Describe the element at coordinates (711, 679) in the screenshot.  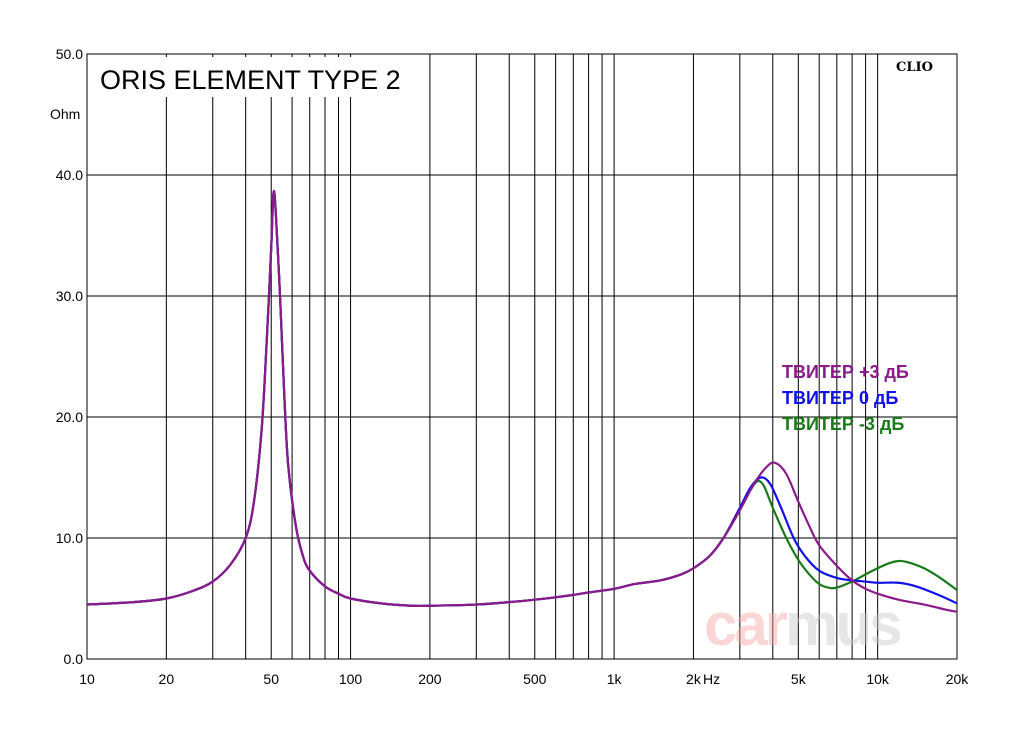
I see `x-axis-label: Hz` at that location.